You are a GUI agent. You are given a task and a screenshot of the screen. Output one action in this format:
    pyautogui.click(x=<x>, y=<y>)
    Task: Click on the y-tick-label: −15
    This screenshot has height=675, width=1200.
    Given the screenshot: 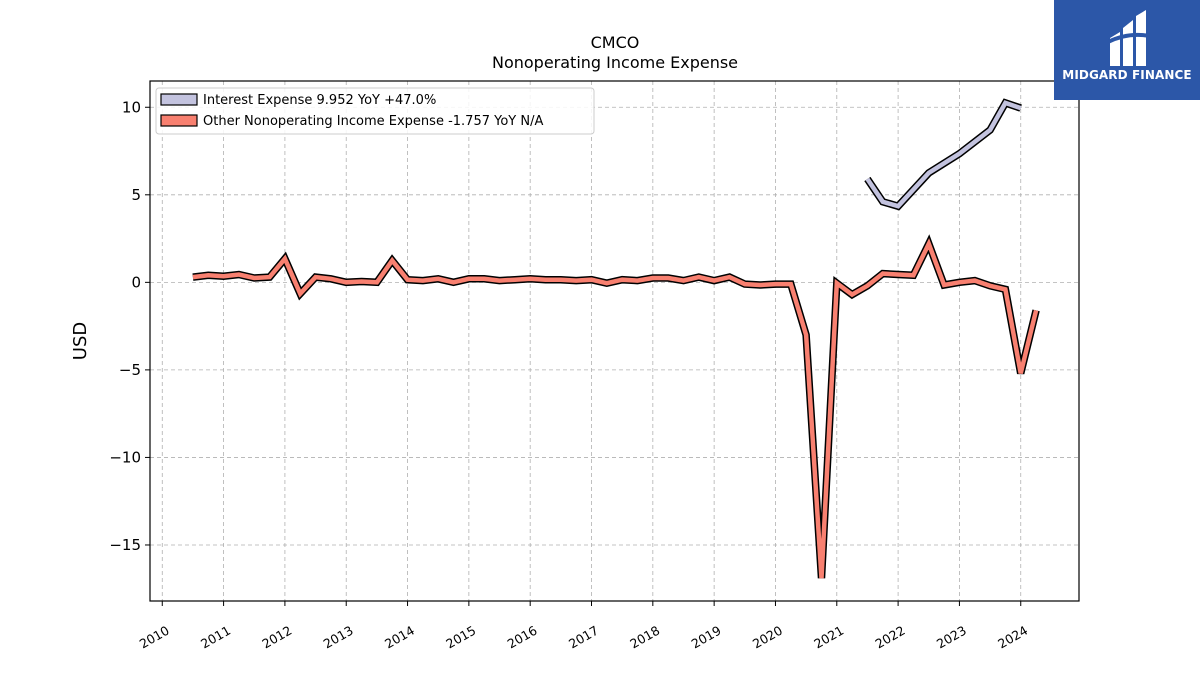 What is the action you would take?
    pyautogui.click(x=125, y=545)
    